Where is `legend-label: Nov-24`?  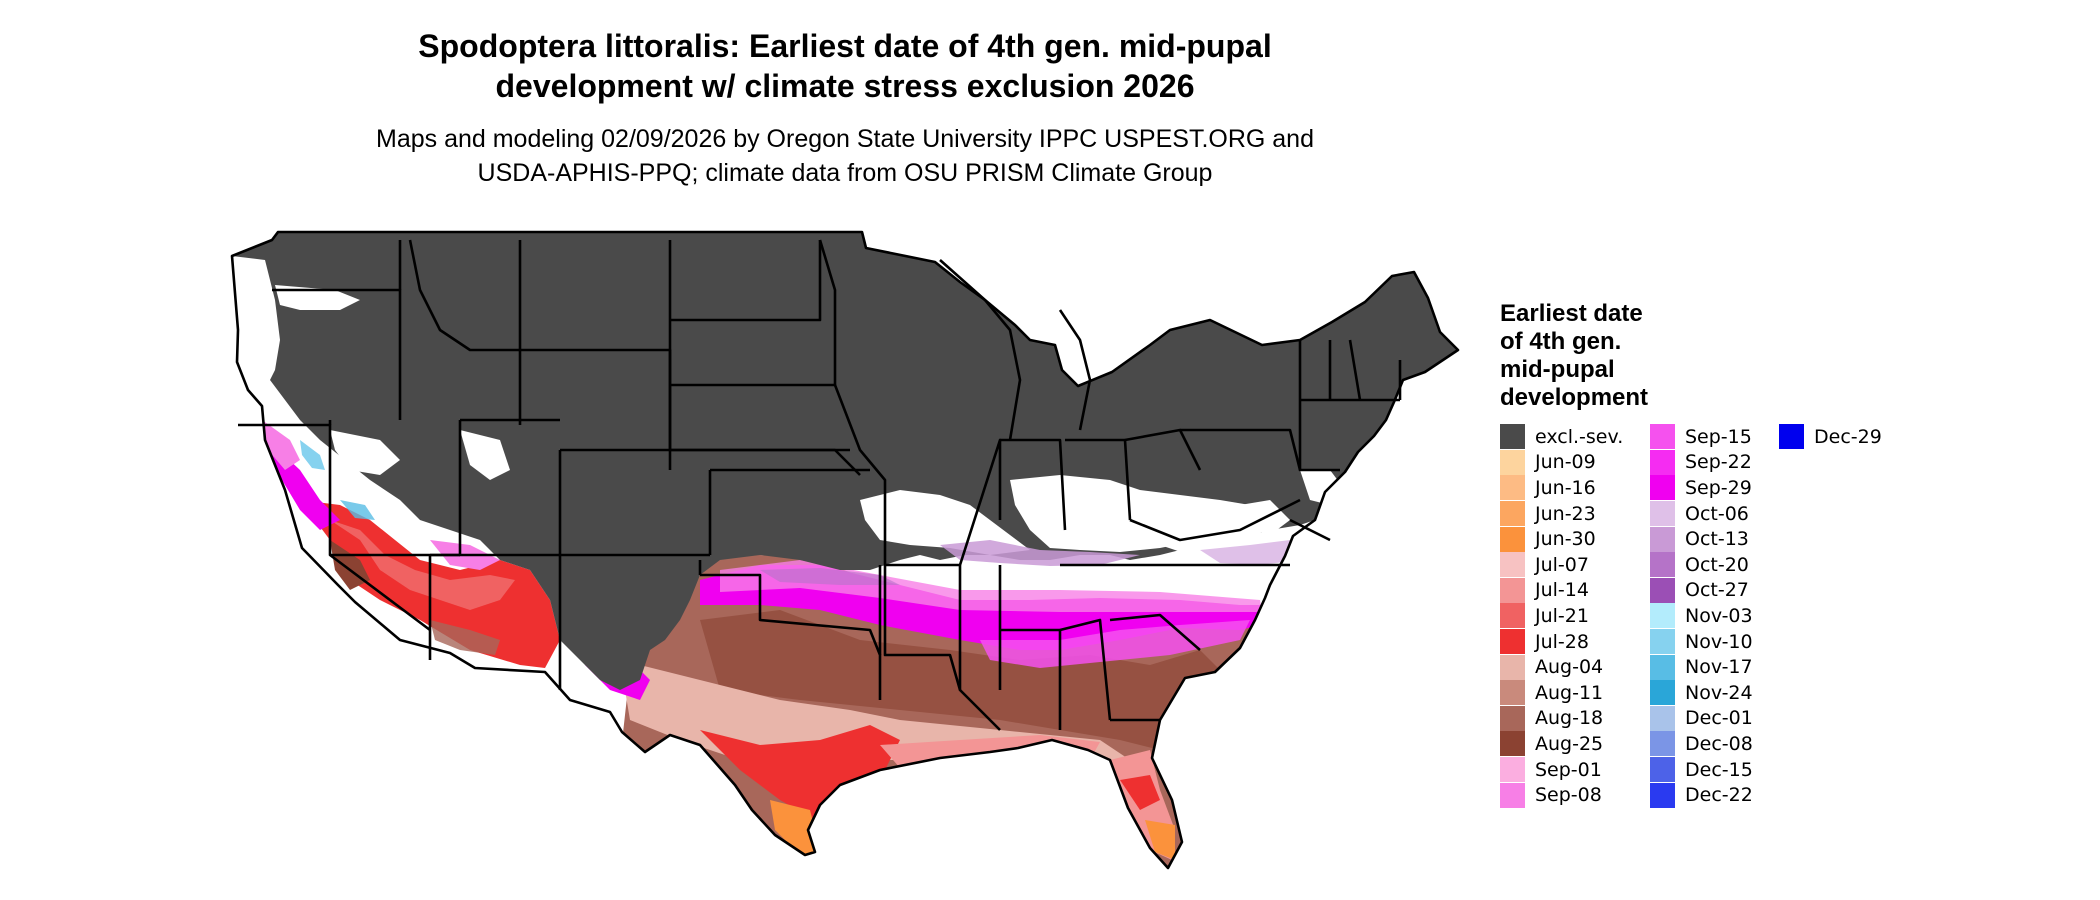
legend-label: Nov-24 is located at coordinates (1719, 692).